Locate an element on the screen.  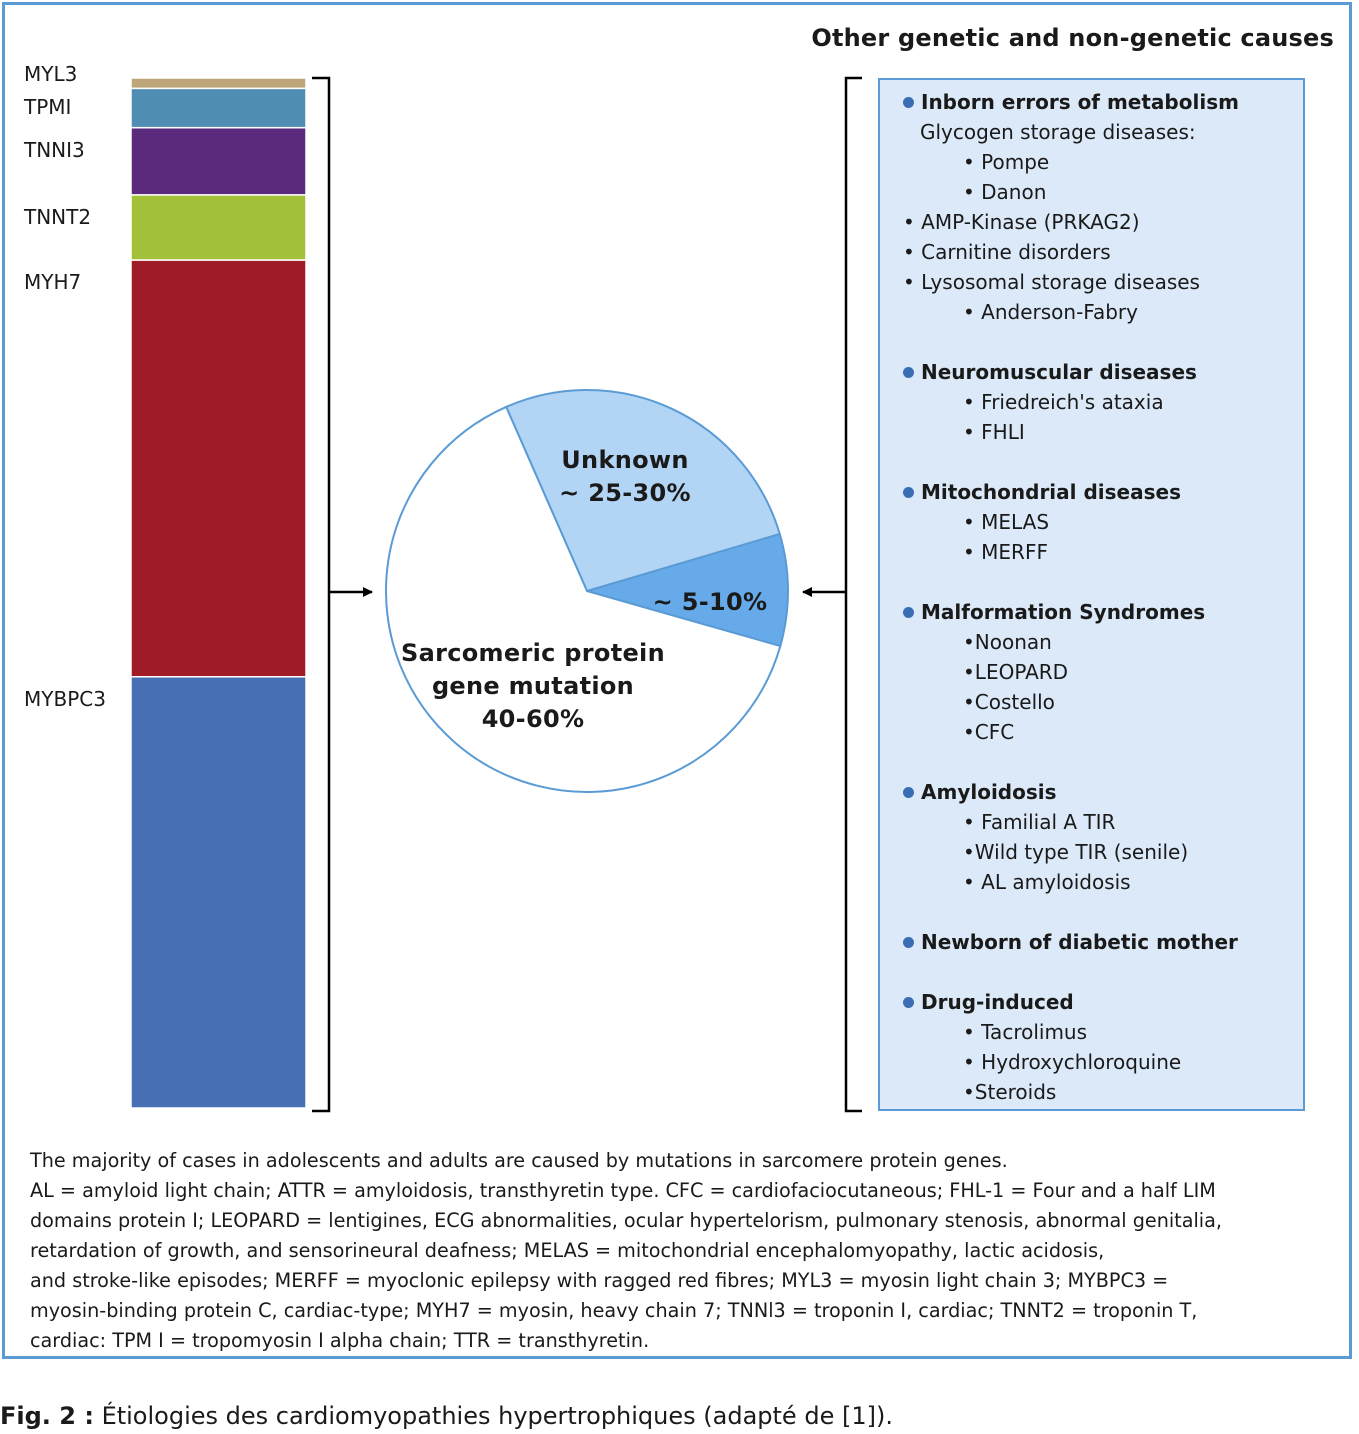
cause-item: • MERFF is located at coordinates (1005, 552).